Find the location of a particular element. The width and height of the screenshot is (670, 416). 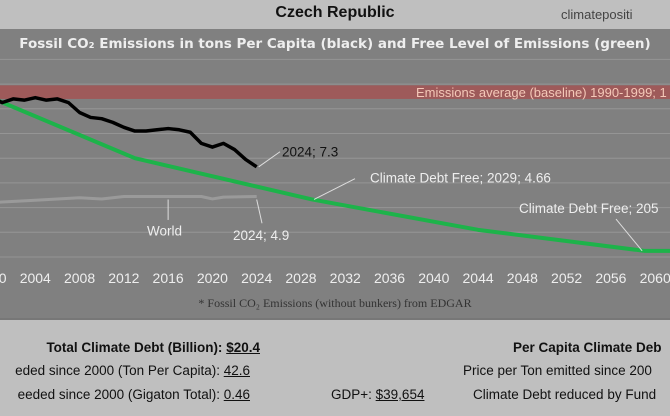

annotation-world-2024: 2024; 4.9 is located at coordinates (261, 235).